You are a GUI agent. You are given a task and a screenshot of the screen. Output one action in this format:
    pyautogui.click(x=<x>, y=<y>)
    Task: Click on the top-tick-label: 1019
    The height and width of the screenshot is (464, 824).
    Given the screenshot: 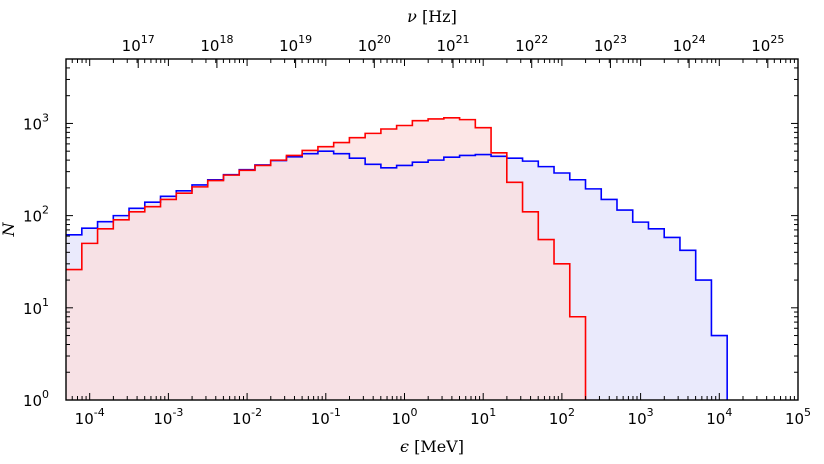 What is the action you would take?
    pyautogui.click(x=295, y=44)
    